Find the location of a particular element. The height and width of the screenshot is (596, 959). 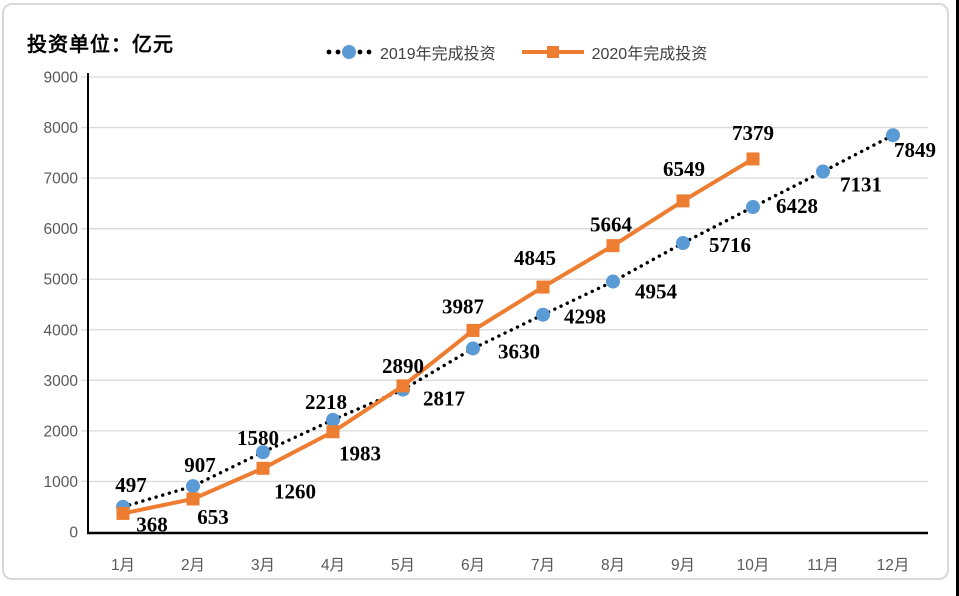

legend-item-2019: 2019年完成投资 is located at coordinates (411, 52).